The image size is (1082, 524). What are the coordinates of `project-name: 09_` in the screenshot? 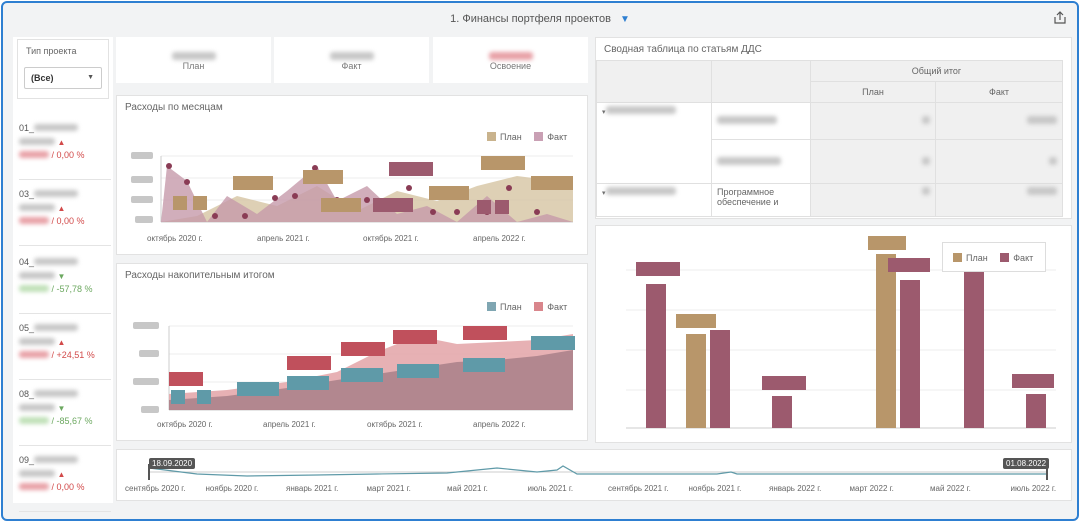 It's located at (27, 460).